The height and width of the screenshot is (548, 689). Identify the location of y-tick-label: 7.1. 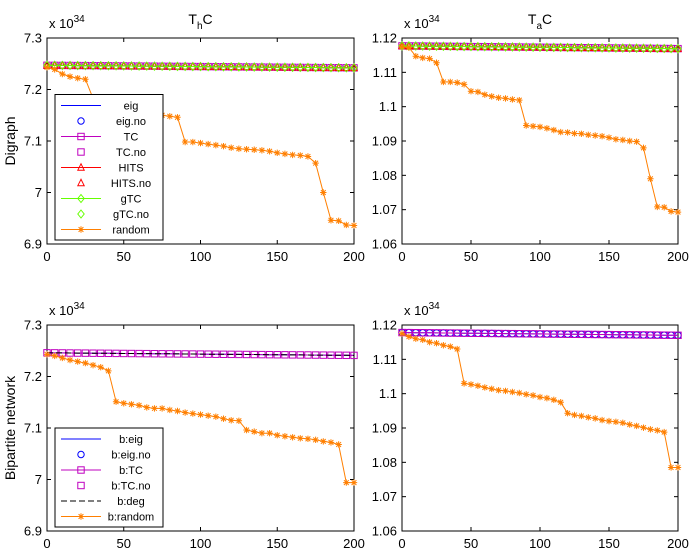
(33, 428).